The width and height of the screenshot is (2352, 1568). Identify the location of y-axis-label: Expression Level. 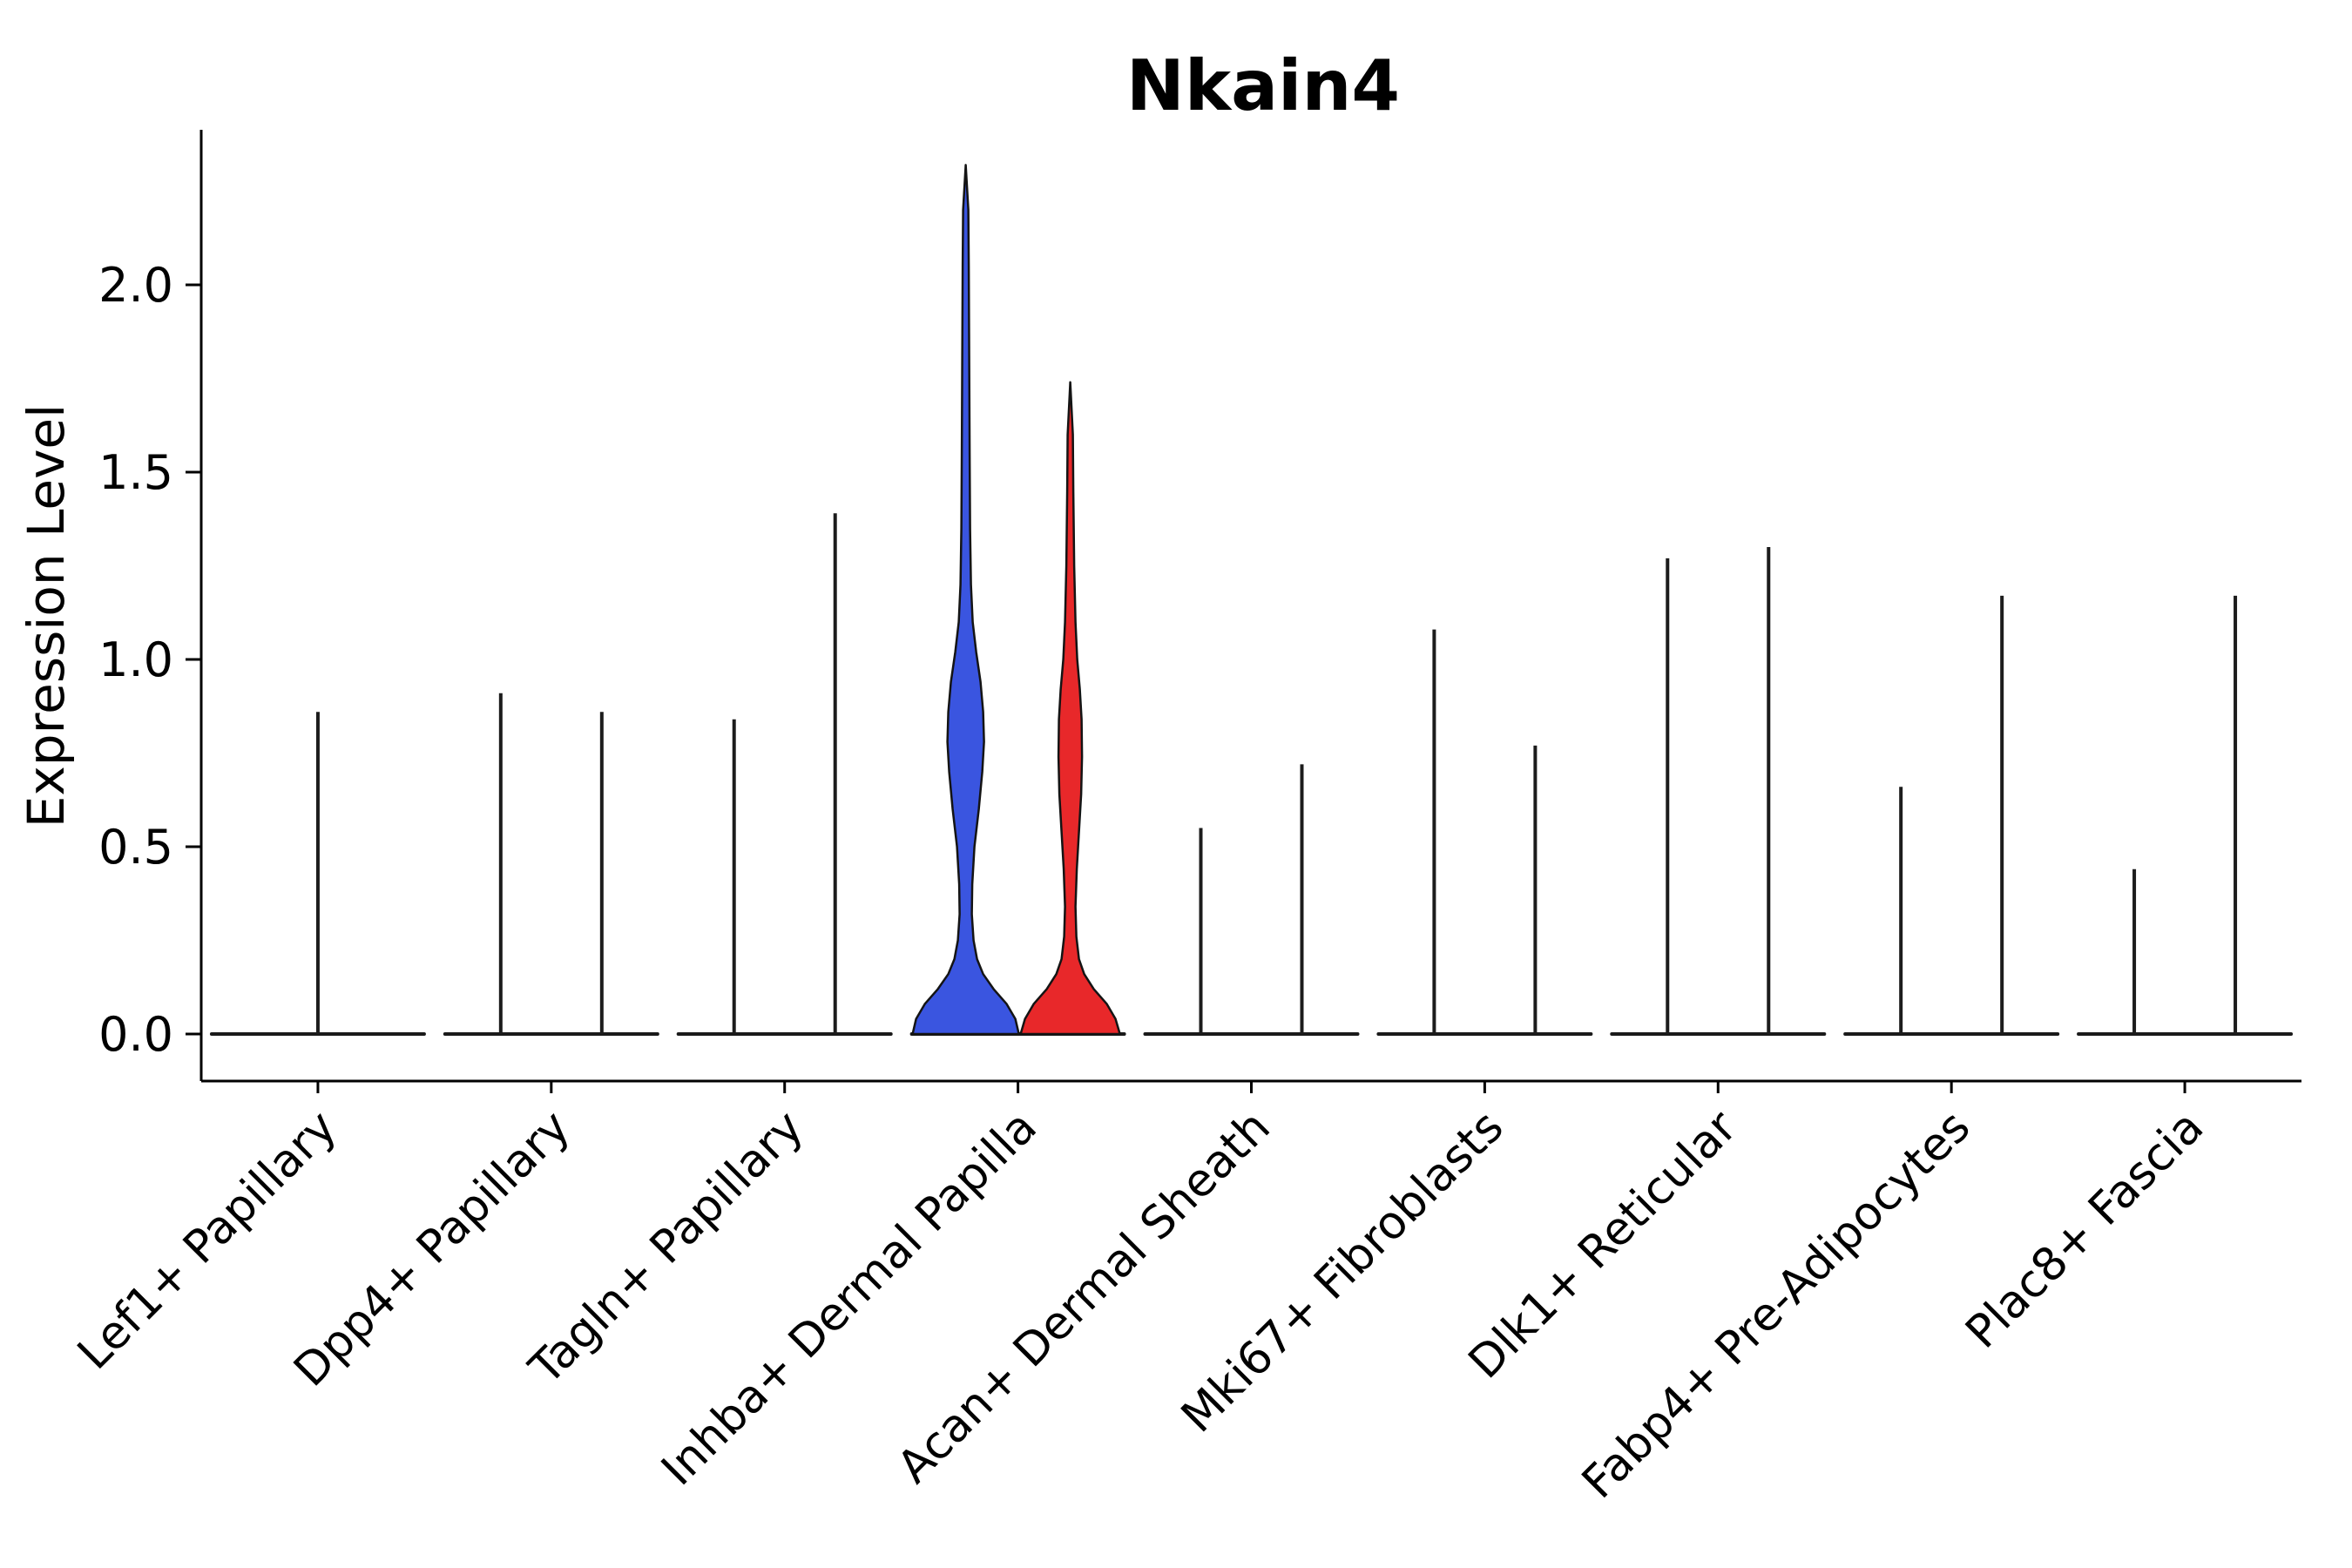
(46, 616).